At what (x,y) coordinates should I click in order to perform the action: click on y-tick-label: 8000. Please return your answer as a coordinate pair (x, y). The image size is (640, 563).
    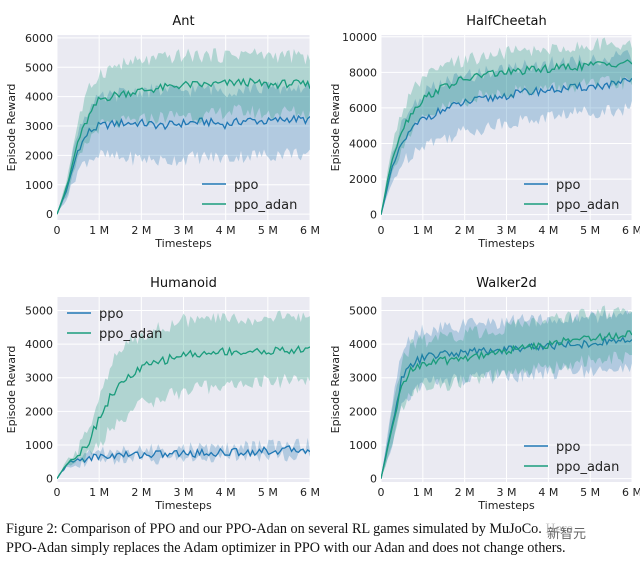
    Looking at the image, I should click on (363, 72).